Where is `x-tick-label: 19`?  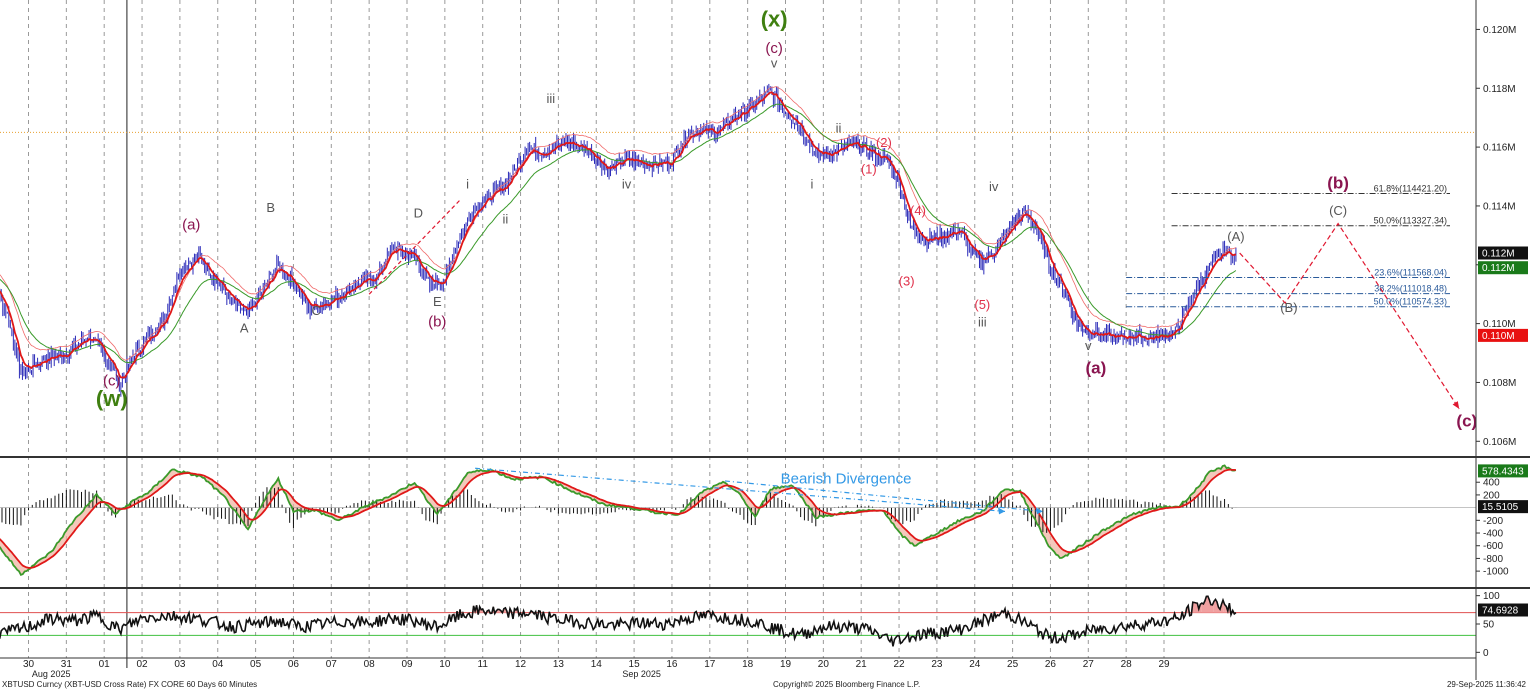
x-tick-label: 19 is located at coordinates (786, 664).